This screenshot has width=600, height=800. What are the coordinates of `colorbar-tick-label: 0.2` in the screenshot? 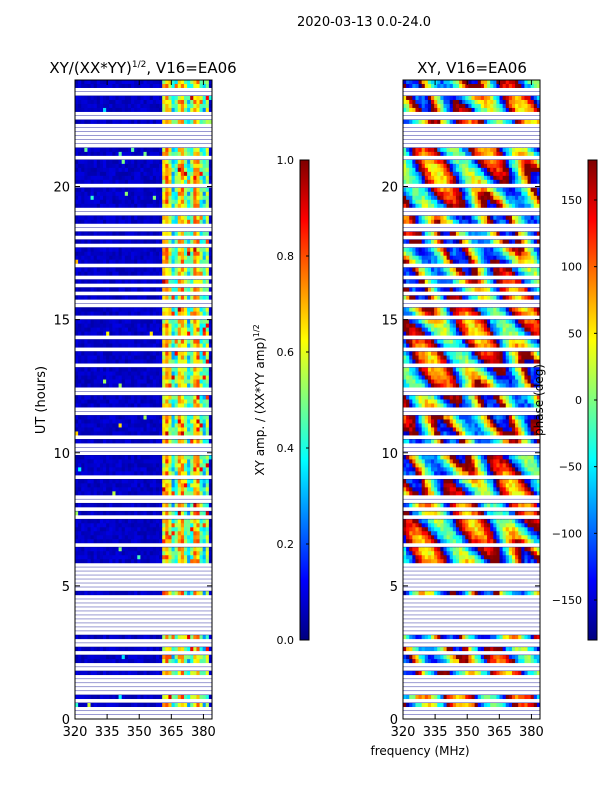 It's located at (286, 544).